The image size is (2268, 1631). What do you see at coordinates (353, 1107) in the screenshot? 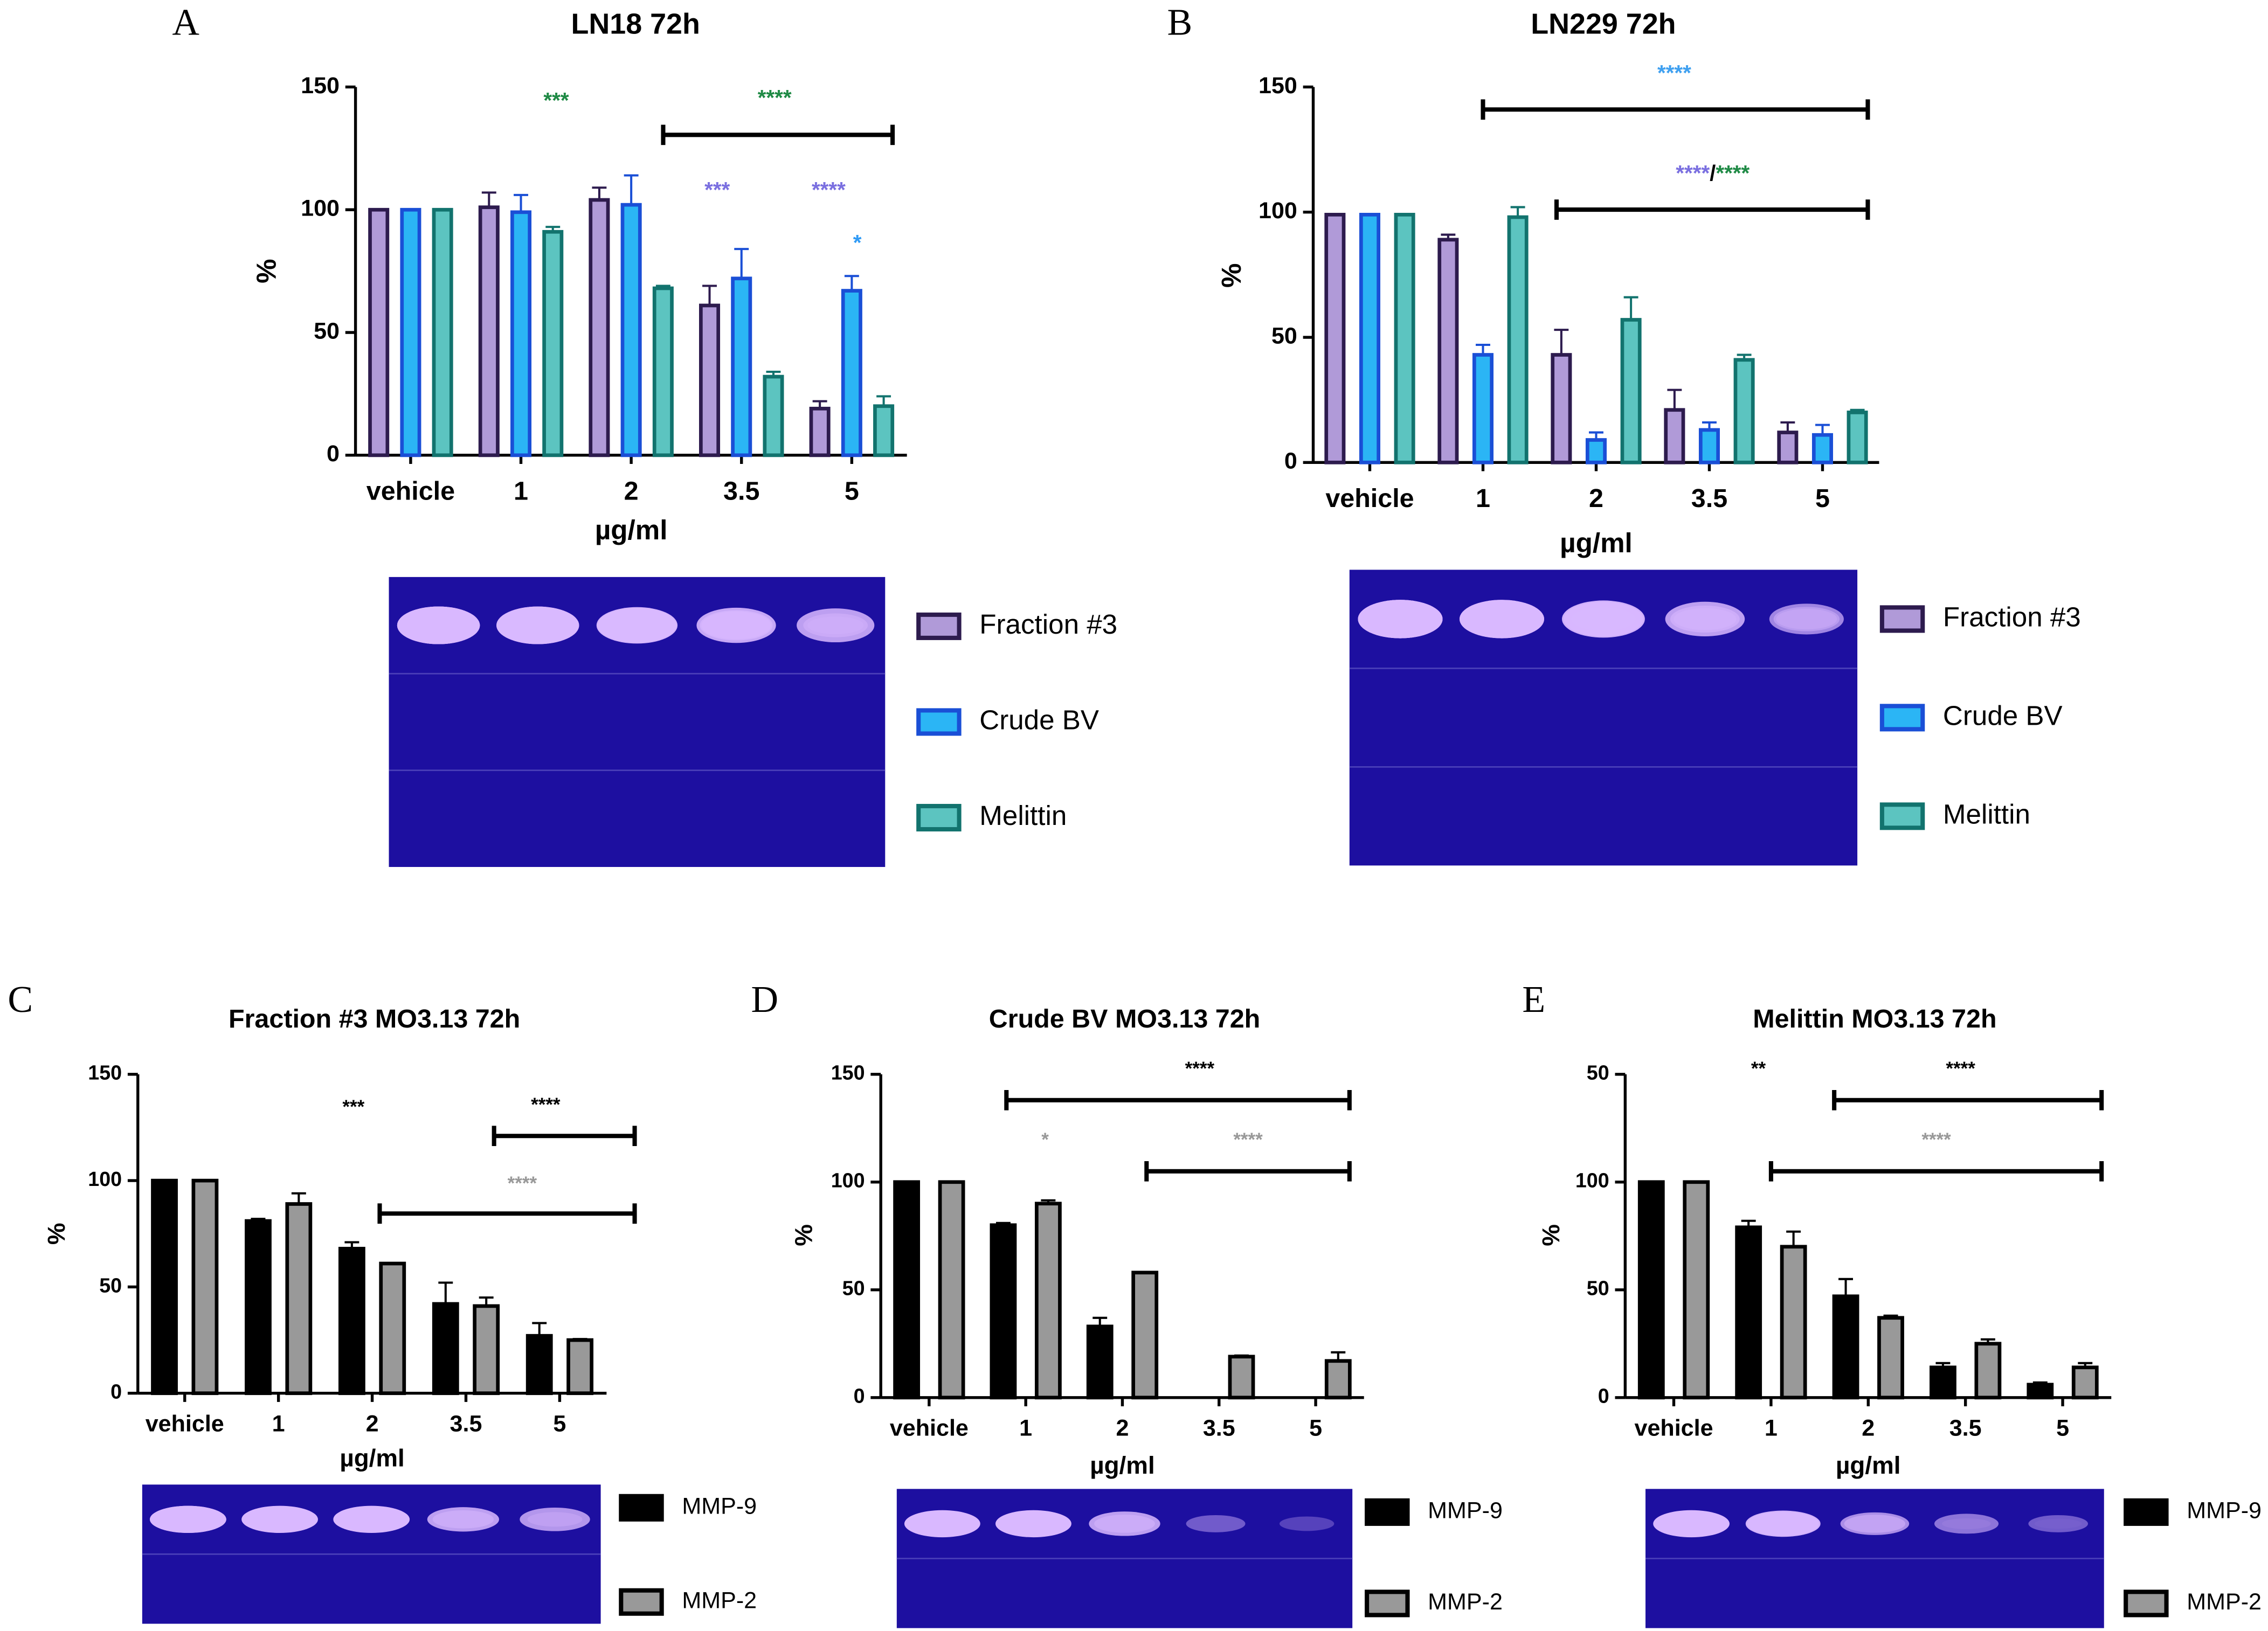
I see `significance-part: ***` at bounding box center [353, 1107].